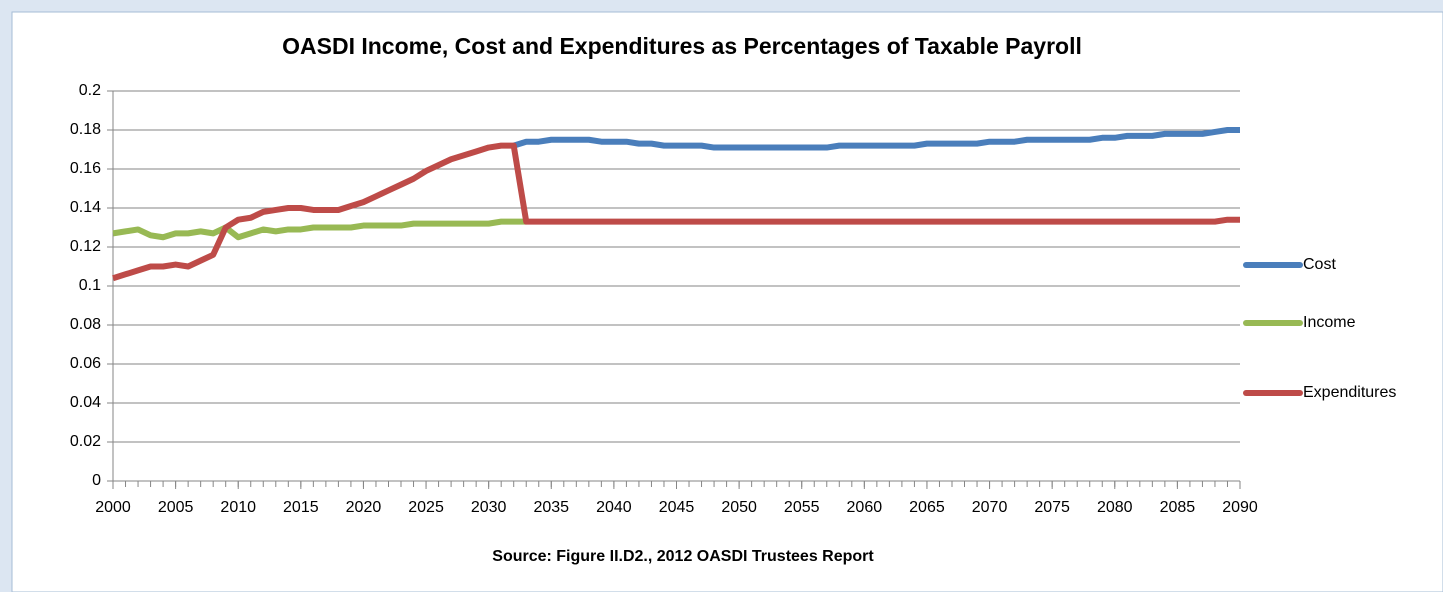 The image size is (1443, 592). What do you see at coordinates (96, 480) in the screenshot?
I see `y-tick-label: 0` at bounding box center [96, 480].